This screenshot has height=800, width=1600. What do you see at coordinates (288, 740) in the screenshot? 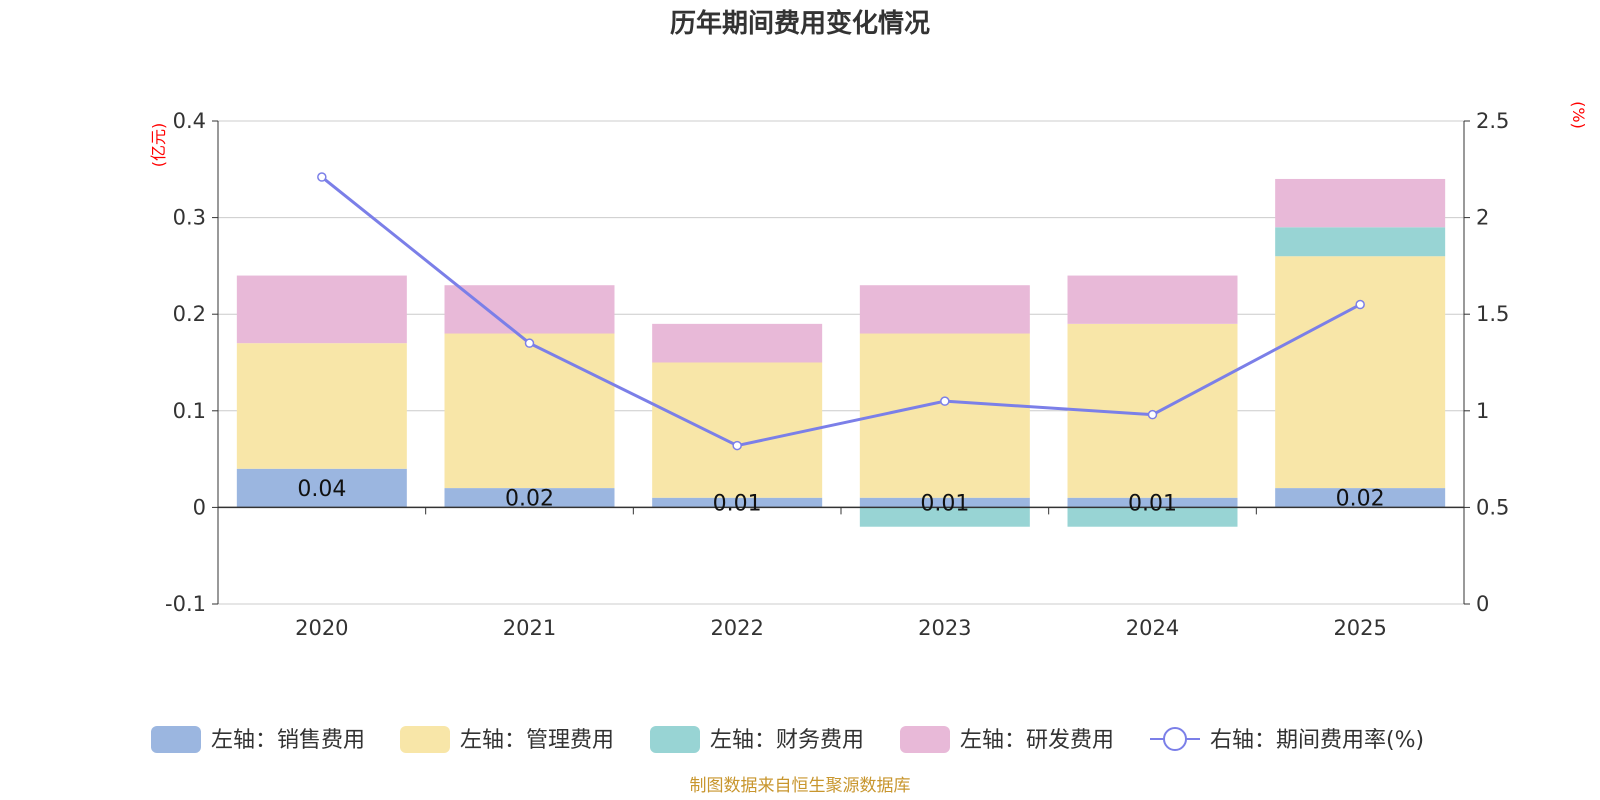
I see `legend-label: 左轴：销售费用` at bounding box center [288, 740].